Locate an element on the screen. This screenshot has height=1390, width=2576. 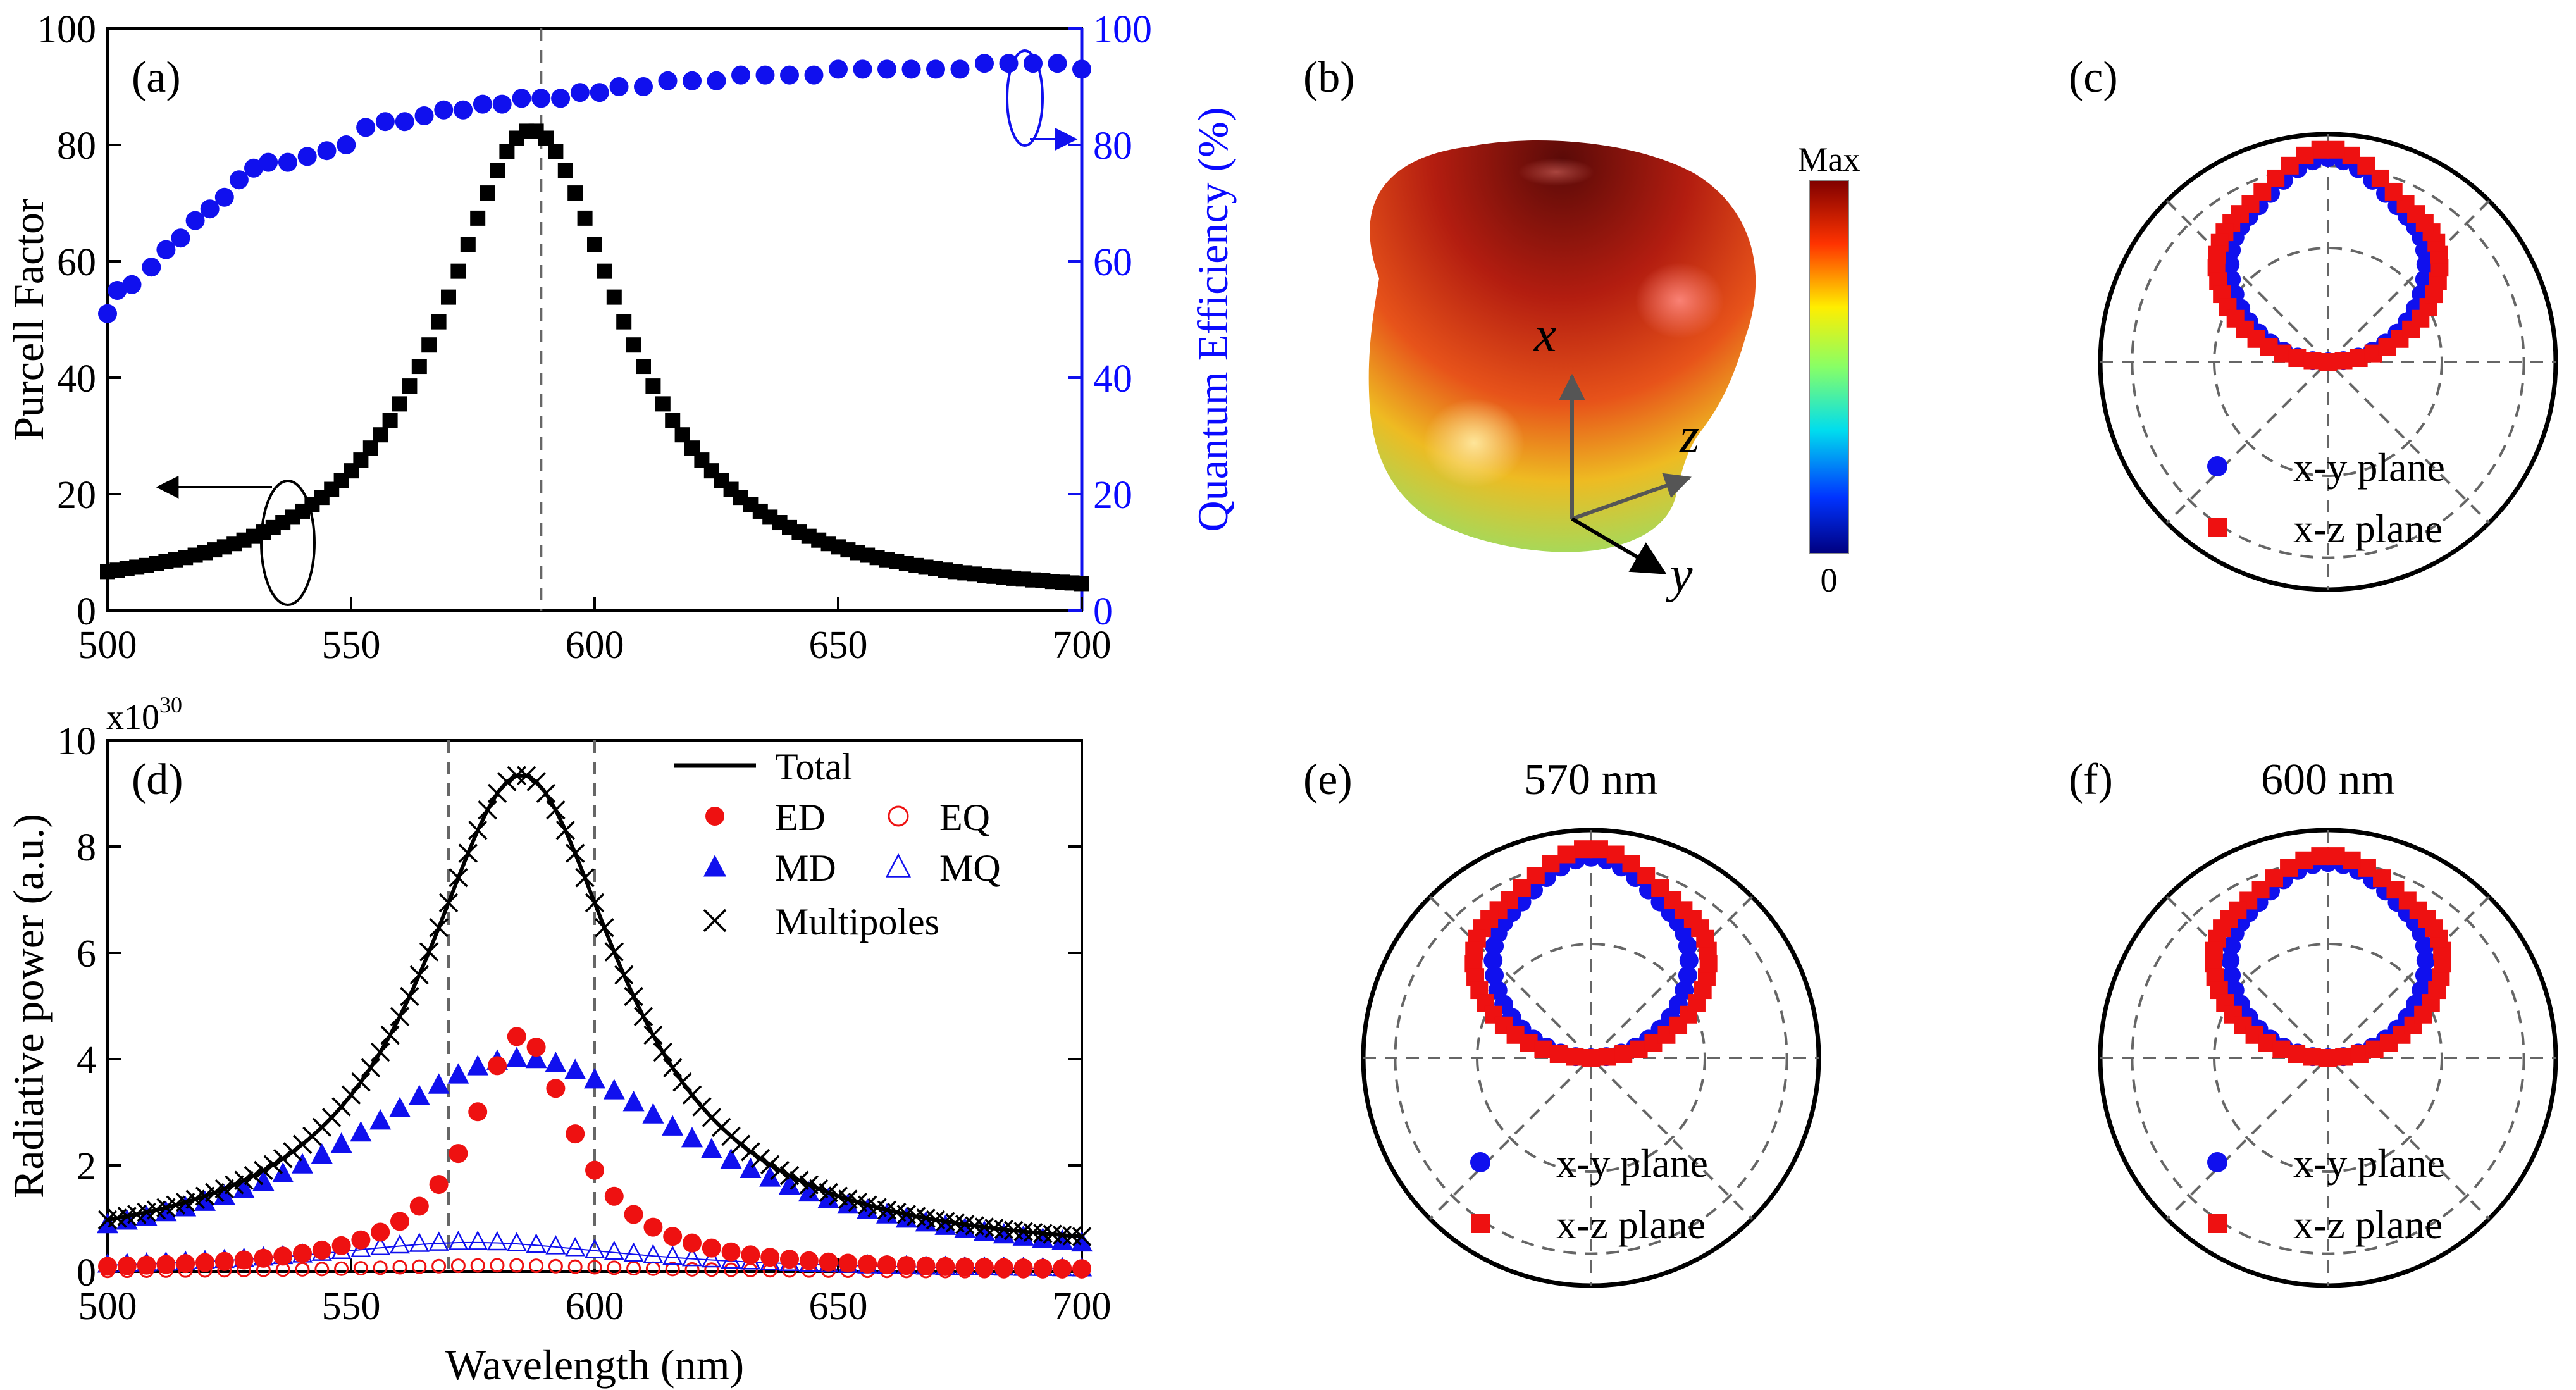
panel-d-series is located at coordinates (595, 1022).